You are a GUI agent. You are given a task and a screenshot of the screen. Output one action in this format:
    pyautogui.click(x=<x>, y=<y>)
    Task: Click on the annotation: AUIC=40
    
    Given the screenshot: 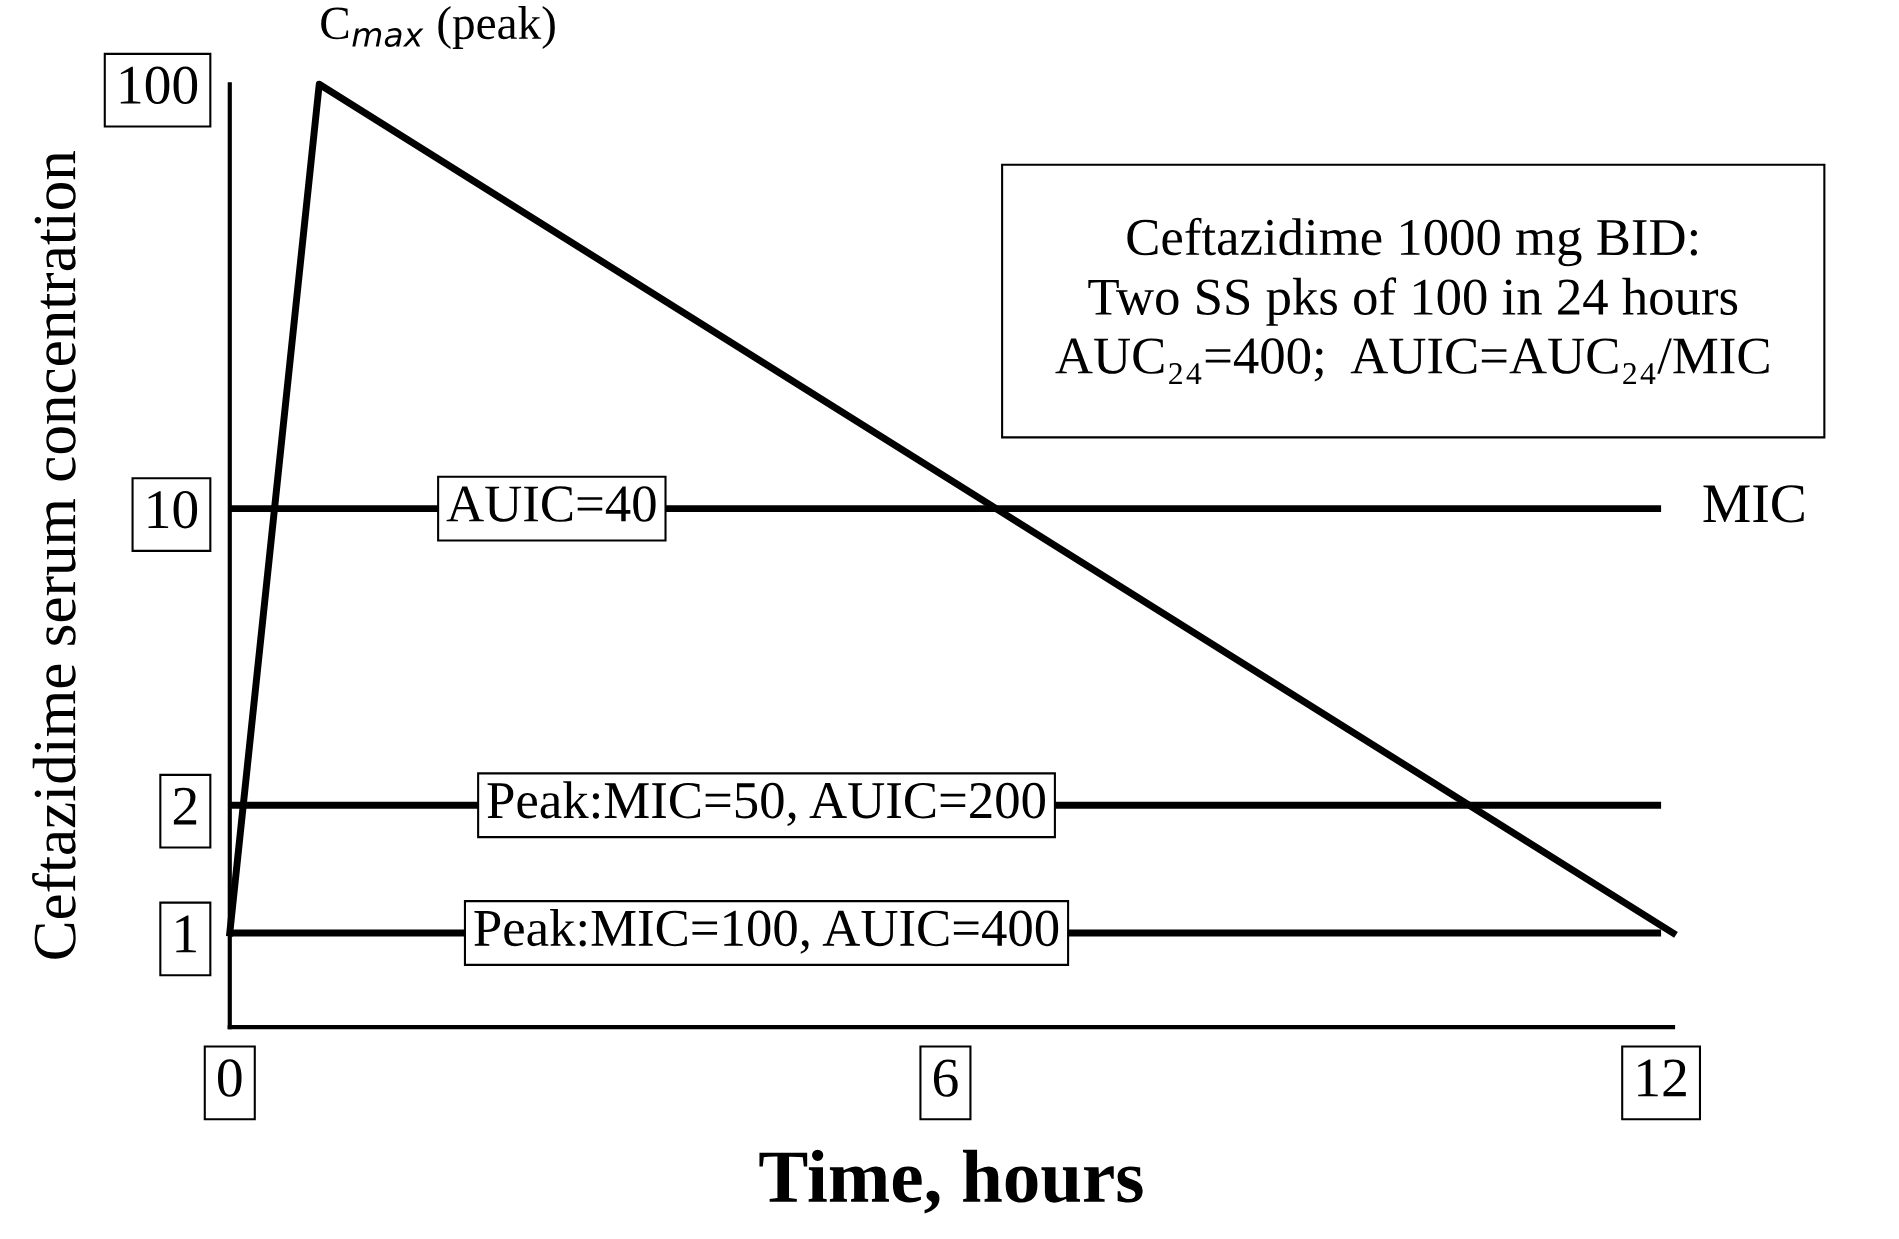 What is the action you would take?
    pyautogui.click(x=551, y=504)
    